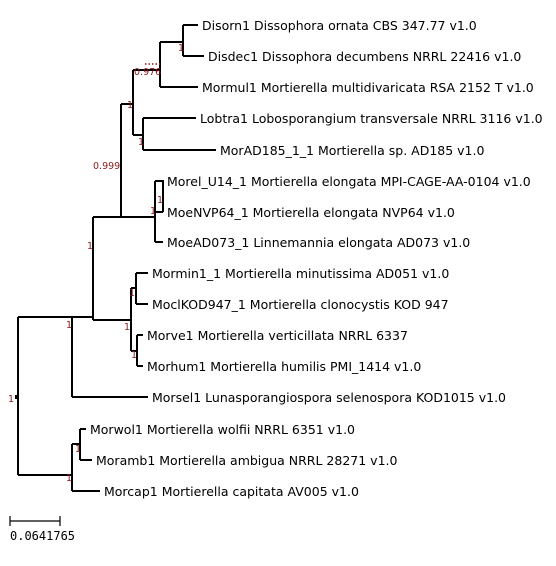  Describe the element at coordinates (90, 246) in the screenshot. I see `support-node93: 1` at that location.